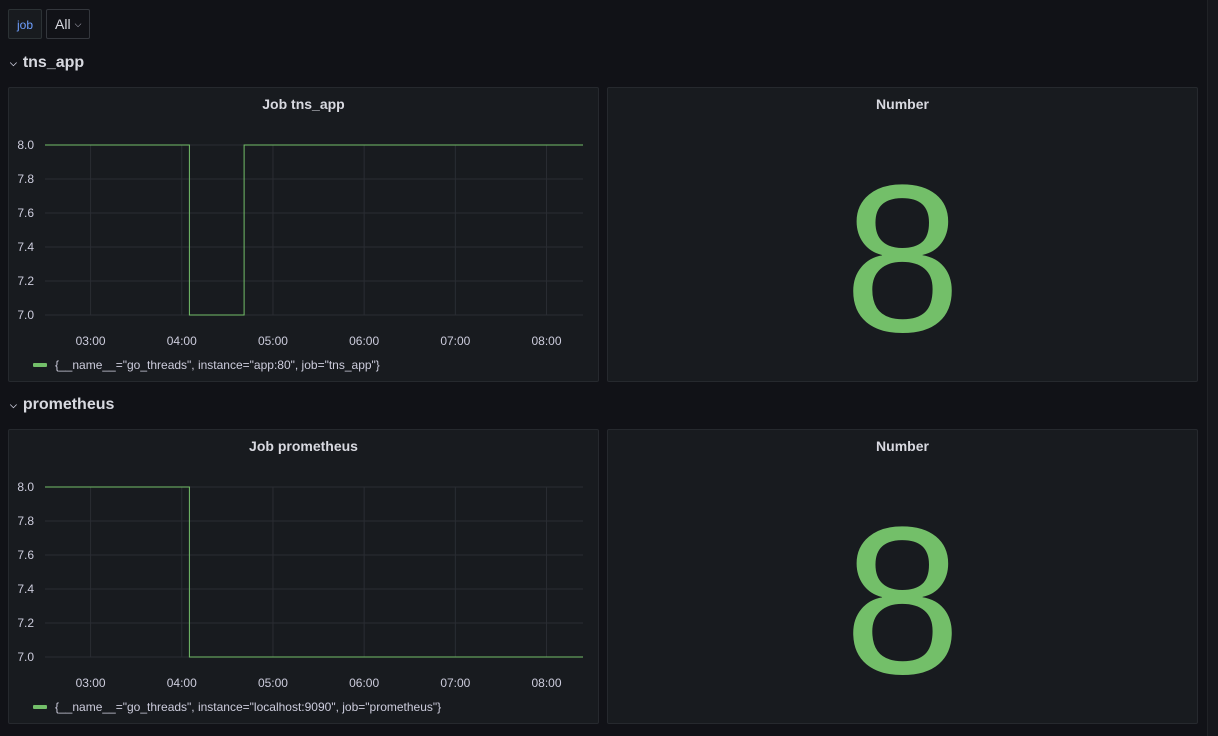 The width and height of the screenshot is (1218, 736). I want to click on row-header-prometheus: ⌵ prometheus, so click(62, 405).